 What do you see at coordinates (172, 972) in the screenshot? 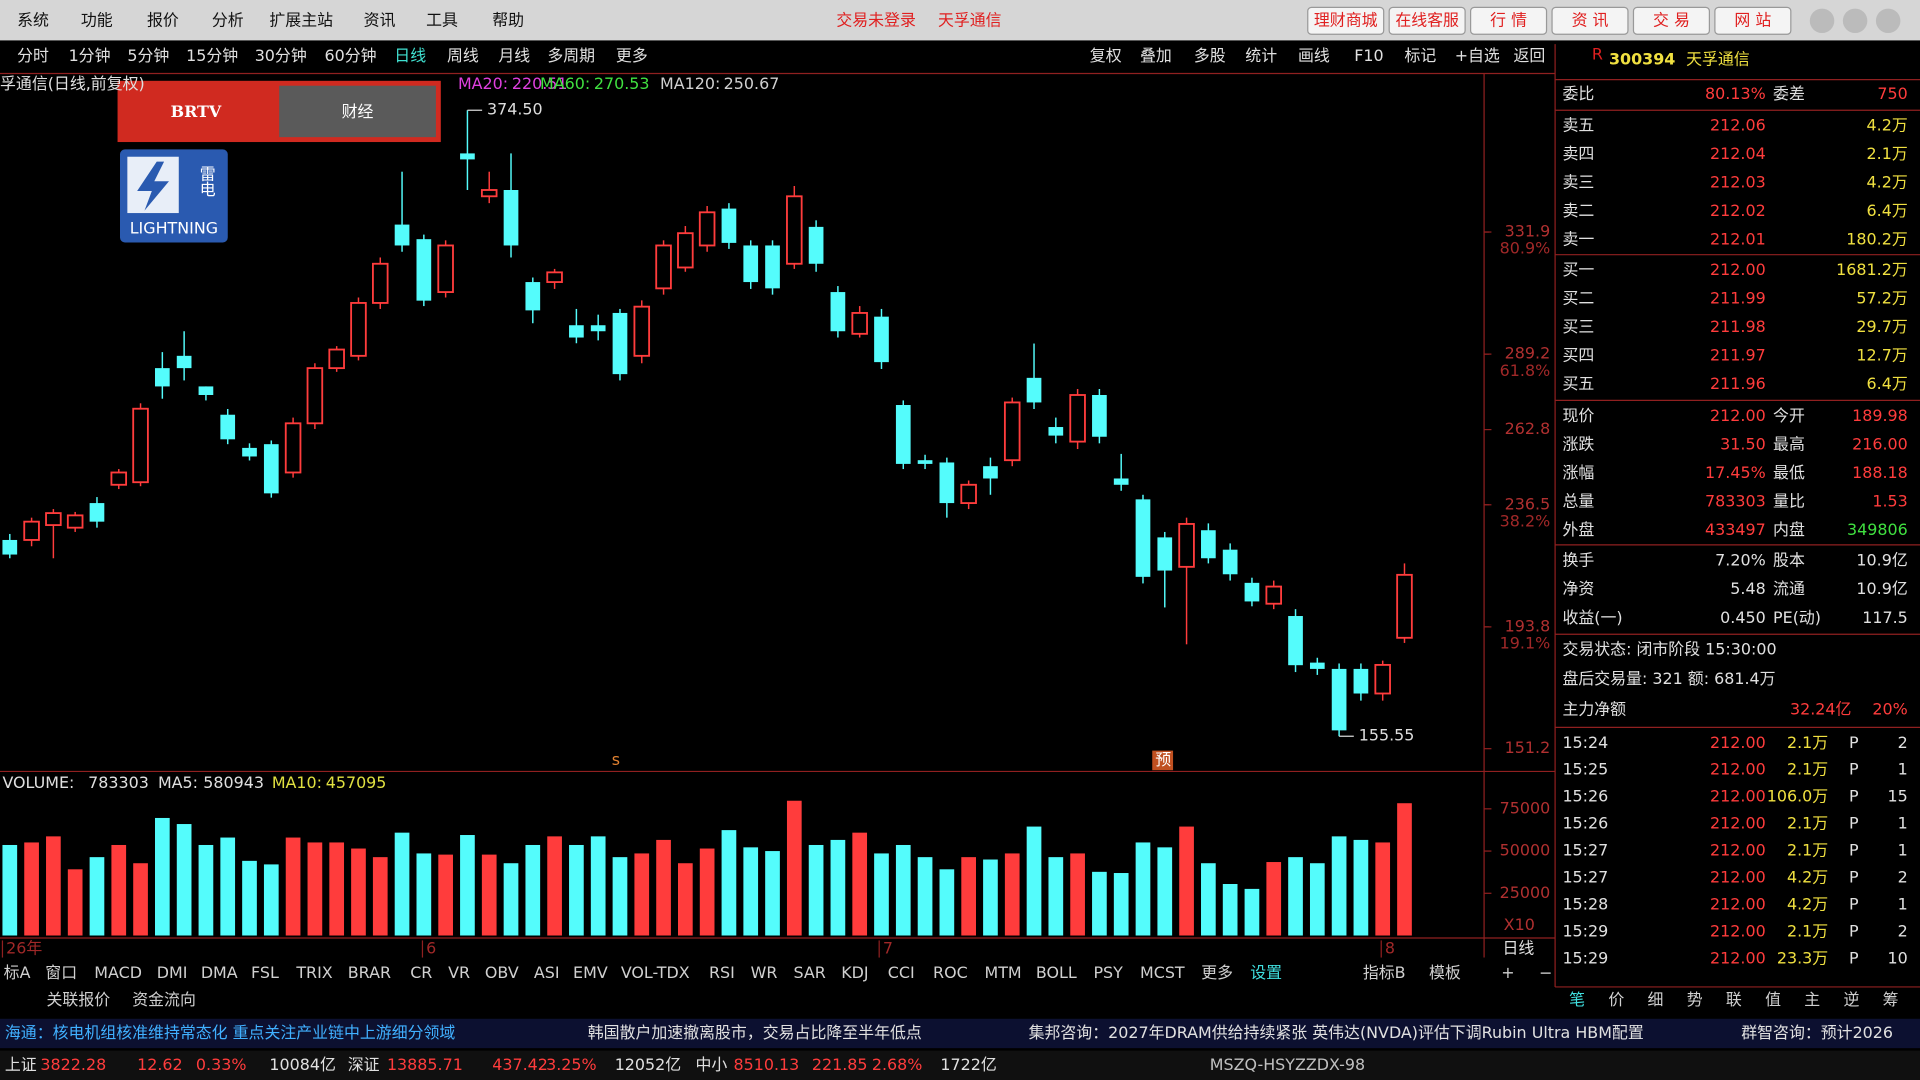
I see `indicator-tab: DMI` at bounding box center [172, 972].